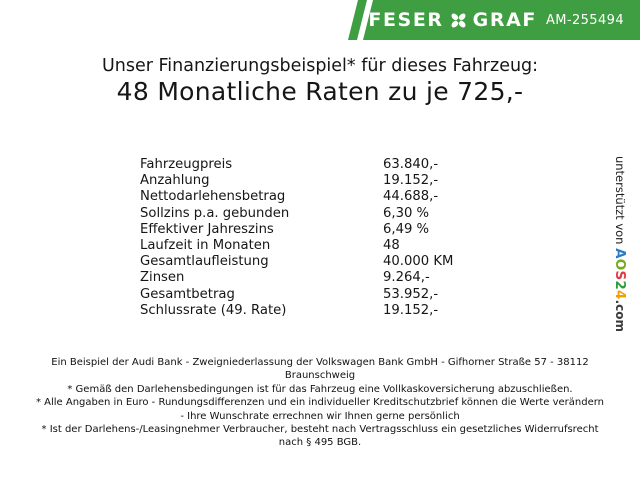 The width and height of the screenshot is (640, 480). I want to click on brand-lockup: FESER GRAF AM-255494, so click(496, 20).